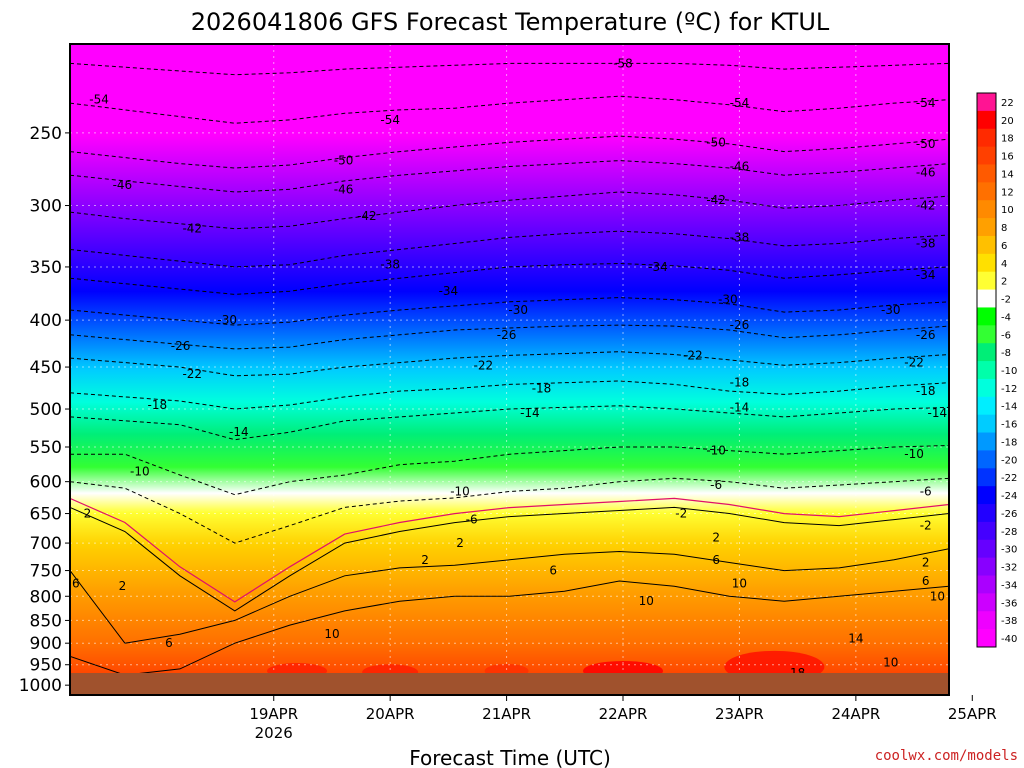 This screenshot has width=1024, height=768. Describe the element at coordinates (926, 275) in the screenshot. I see `isotherm-label: -34` at that location.